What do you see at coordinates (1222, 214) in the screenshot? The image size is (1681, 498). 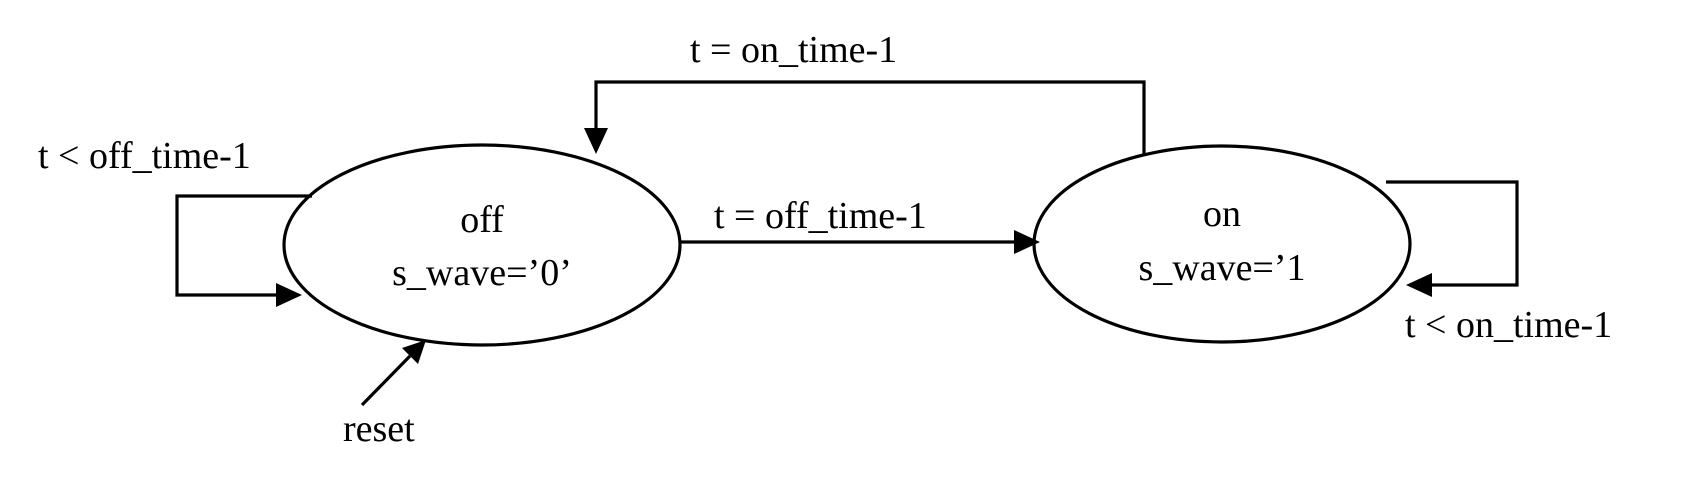 I see `state-on-name: on` at bounding box center [1222, 214].